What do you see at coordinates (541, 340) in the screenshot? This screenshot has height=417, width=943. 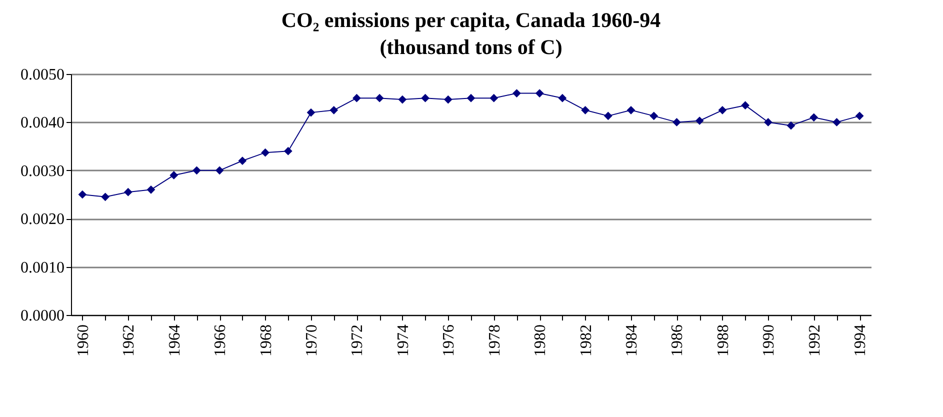 I see `x-tick-label: 1980` at bounding box center [541, 340].